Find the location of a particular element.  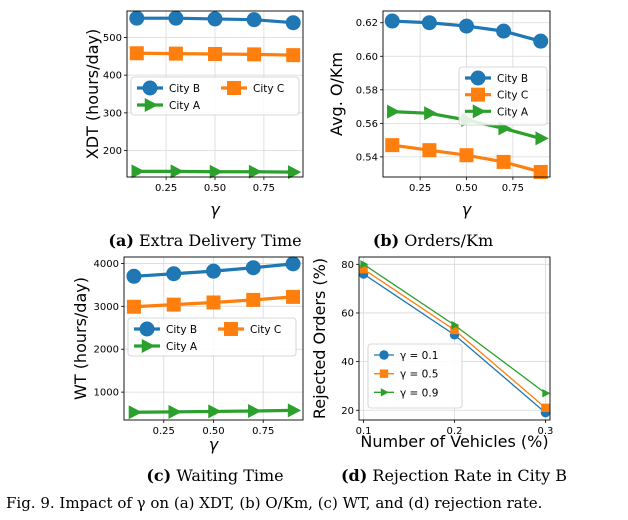

subfigure-title: Rejection Rate in City B is located at coordinates (467, 475).